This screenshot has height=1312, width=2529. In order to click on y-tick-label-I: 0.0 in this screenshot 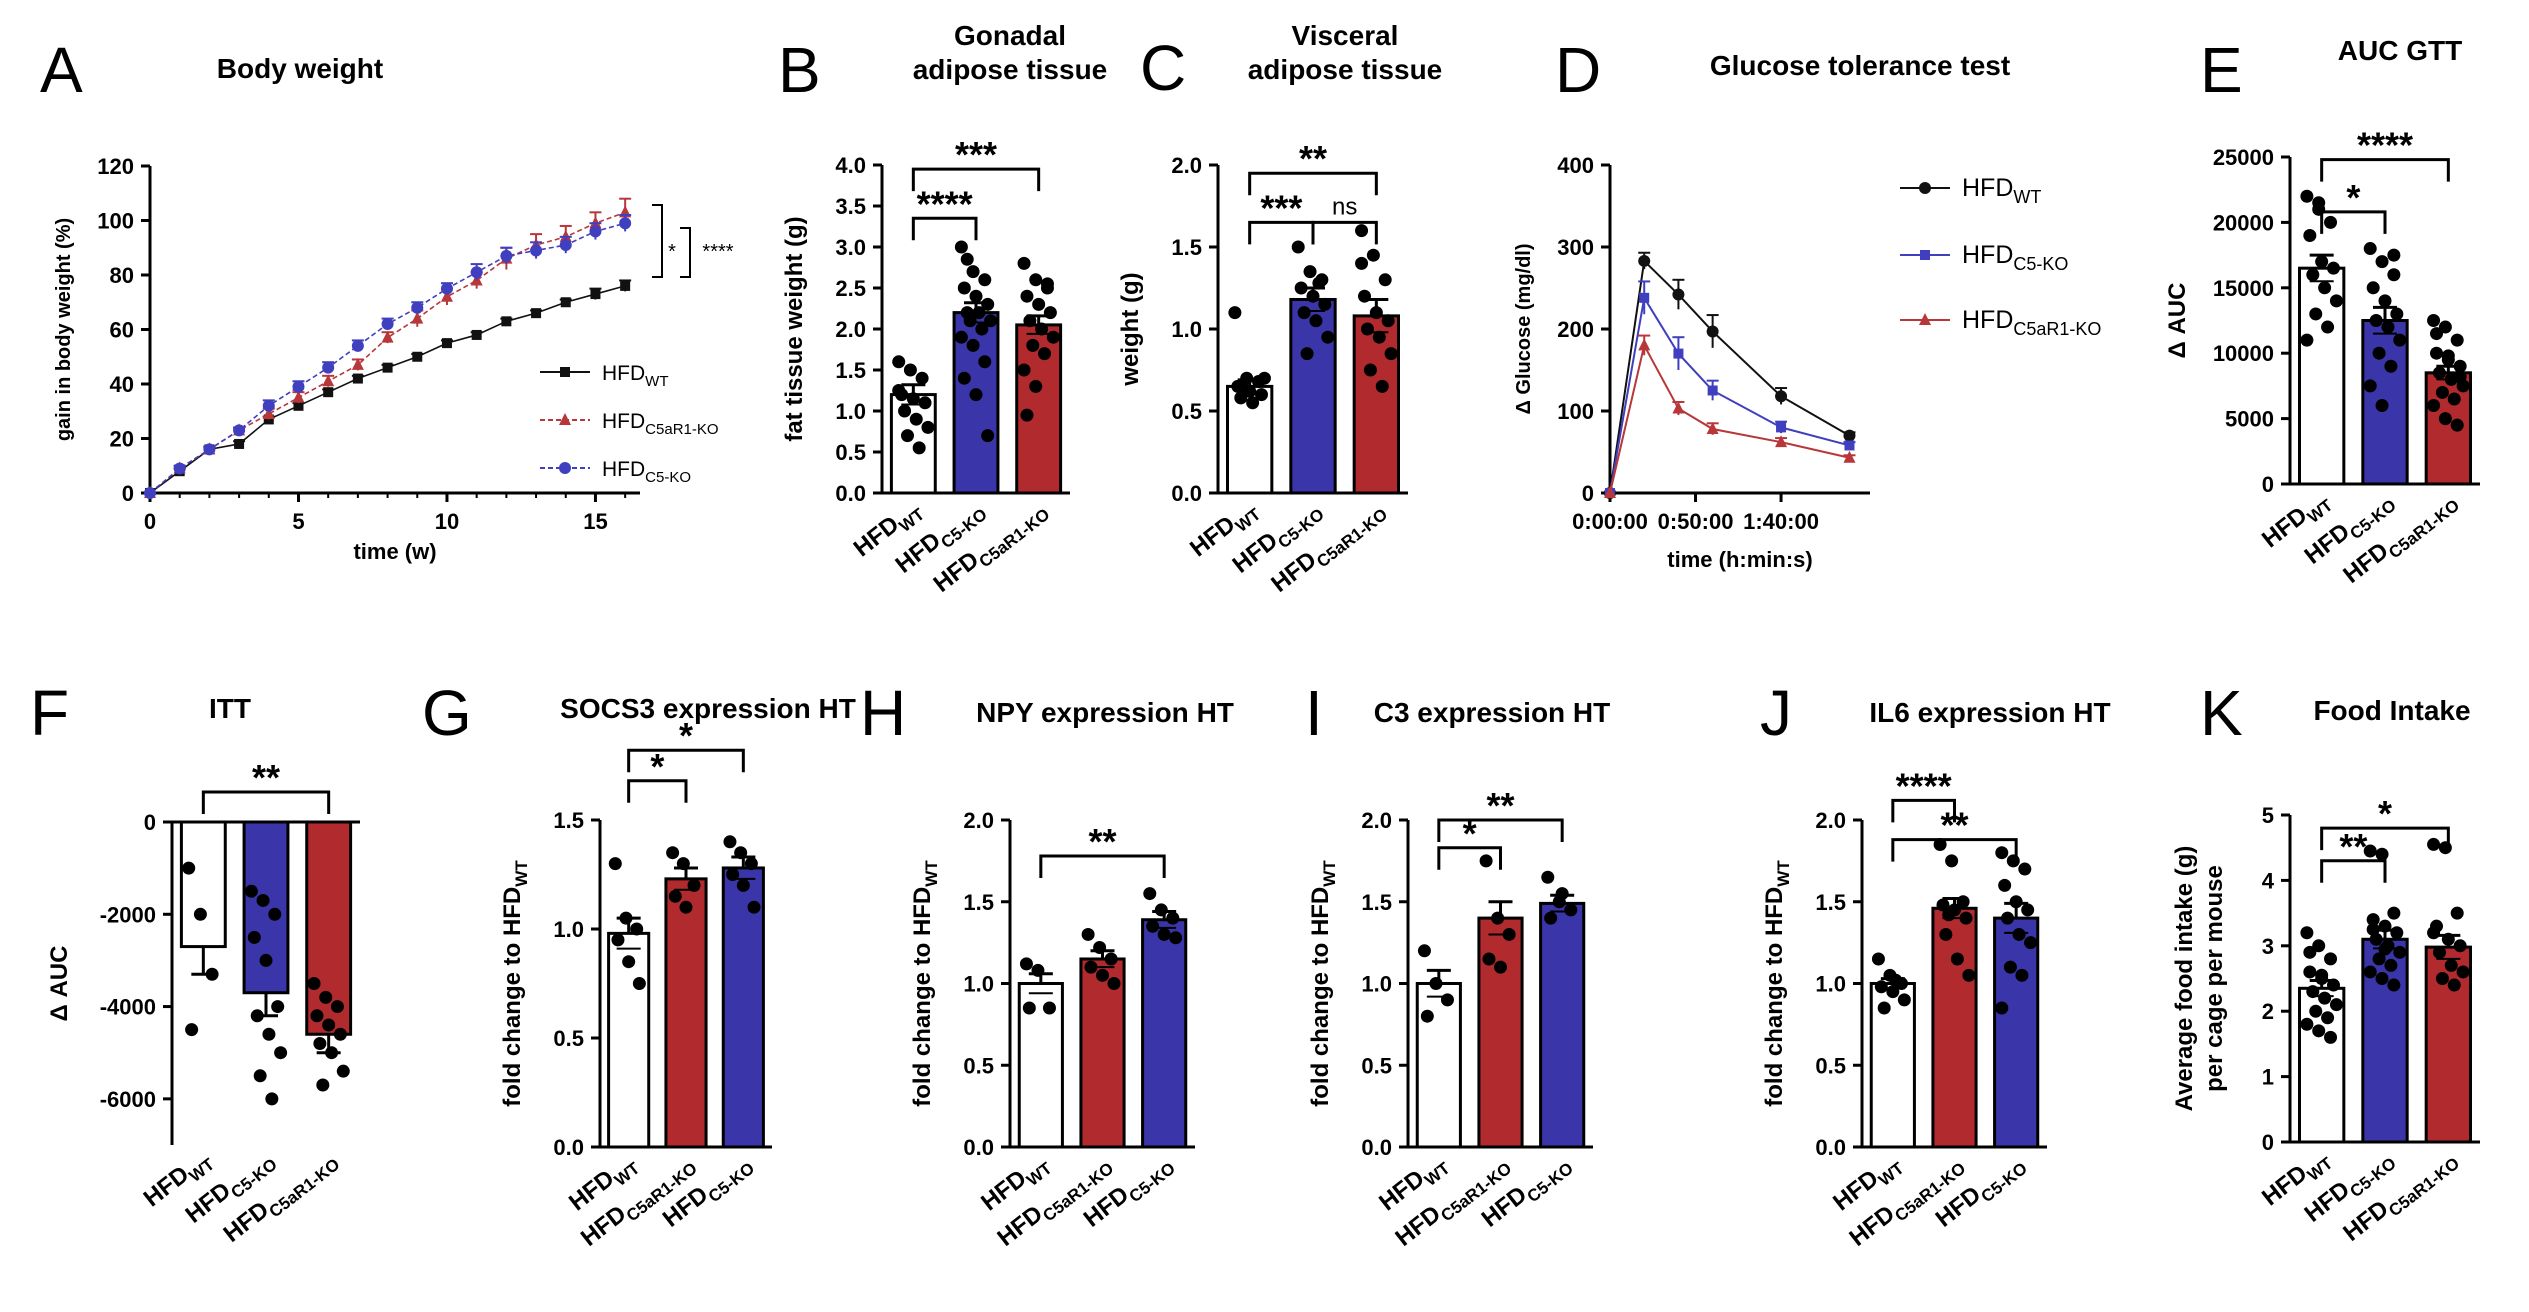, I will do `click(1376, 1147)`.